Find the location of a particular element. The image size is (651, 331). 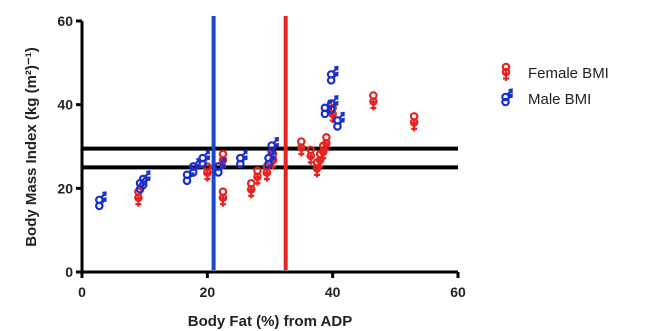

y-tick-label-0: 0 is located at coordinates (69, 272).